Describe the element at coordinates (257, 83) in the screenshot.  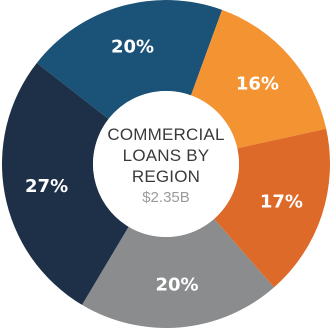
I see `slice-label-2: 16%` at that location.